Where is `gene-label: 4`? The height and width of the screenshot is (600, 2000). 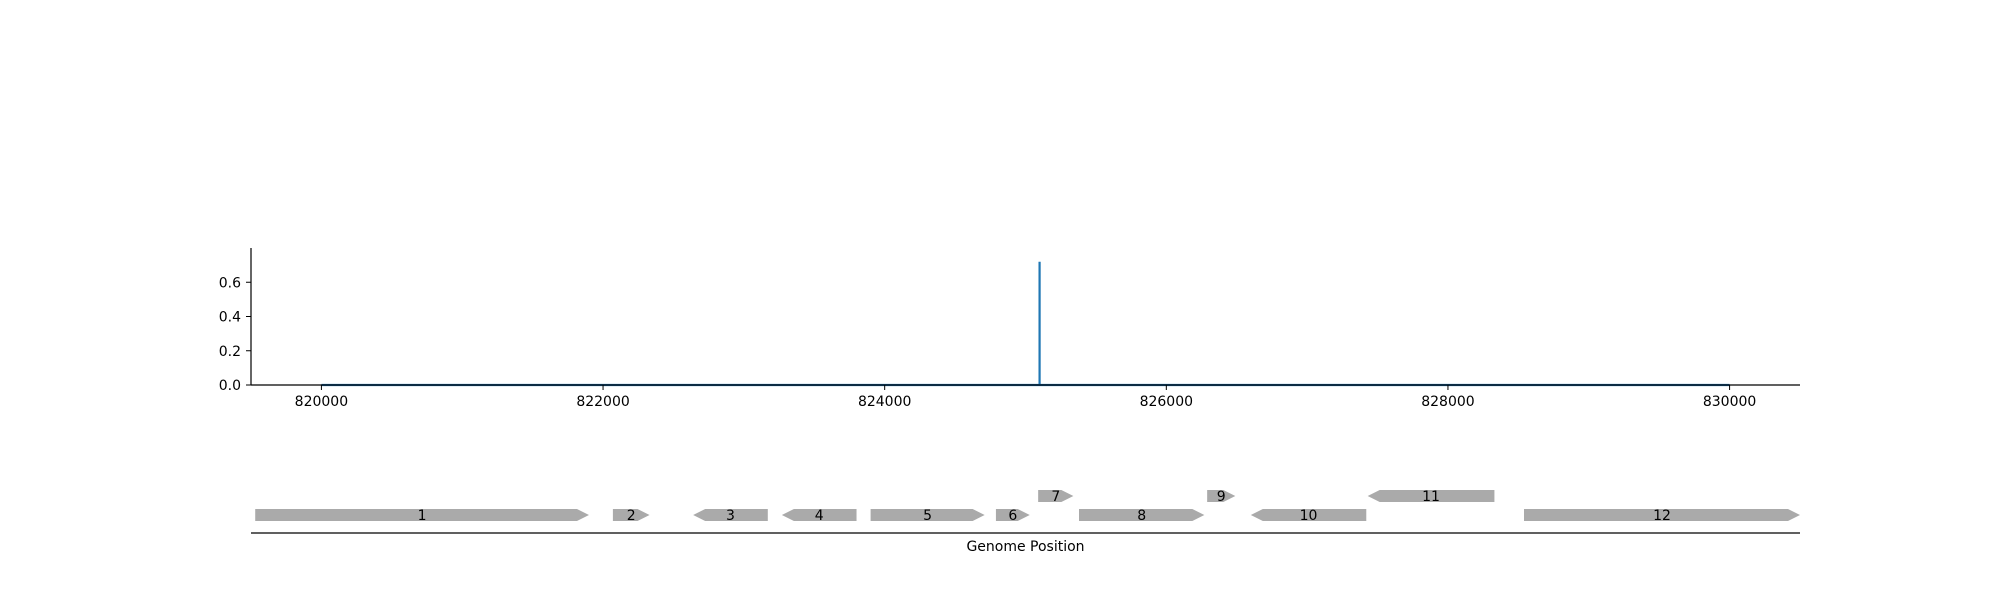 gene-label: 4 is located at coordinates (819, 516).